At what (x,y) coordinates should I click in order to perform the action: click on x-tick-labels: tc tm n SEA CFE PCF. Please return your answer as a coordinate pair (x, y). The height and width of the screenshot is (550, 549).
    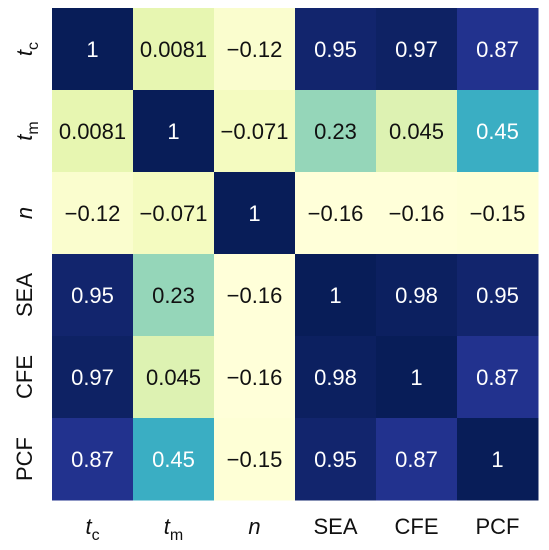
    Looking at the image, I should click on (302, 529).